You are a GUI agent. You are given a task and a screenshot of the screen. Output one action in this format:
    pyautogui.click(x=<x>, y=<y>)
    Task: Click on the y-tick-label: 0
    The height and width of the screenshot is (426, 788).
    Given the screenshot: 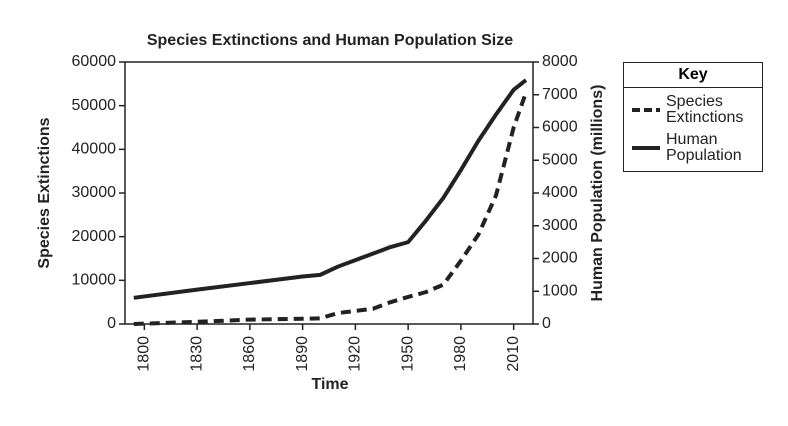 What is the action you would take?
    pyautogui.click(x=111, y=323)
    